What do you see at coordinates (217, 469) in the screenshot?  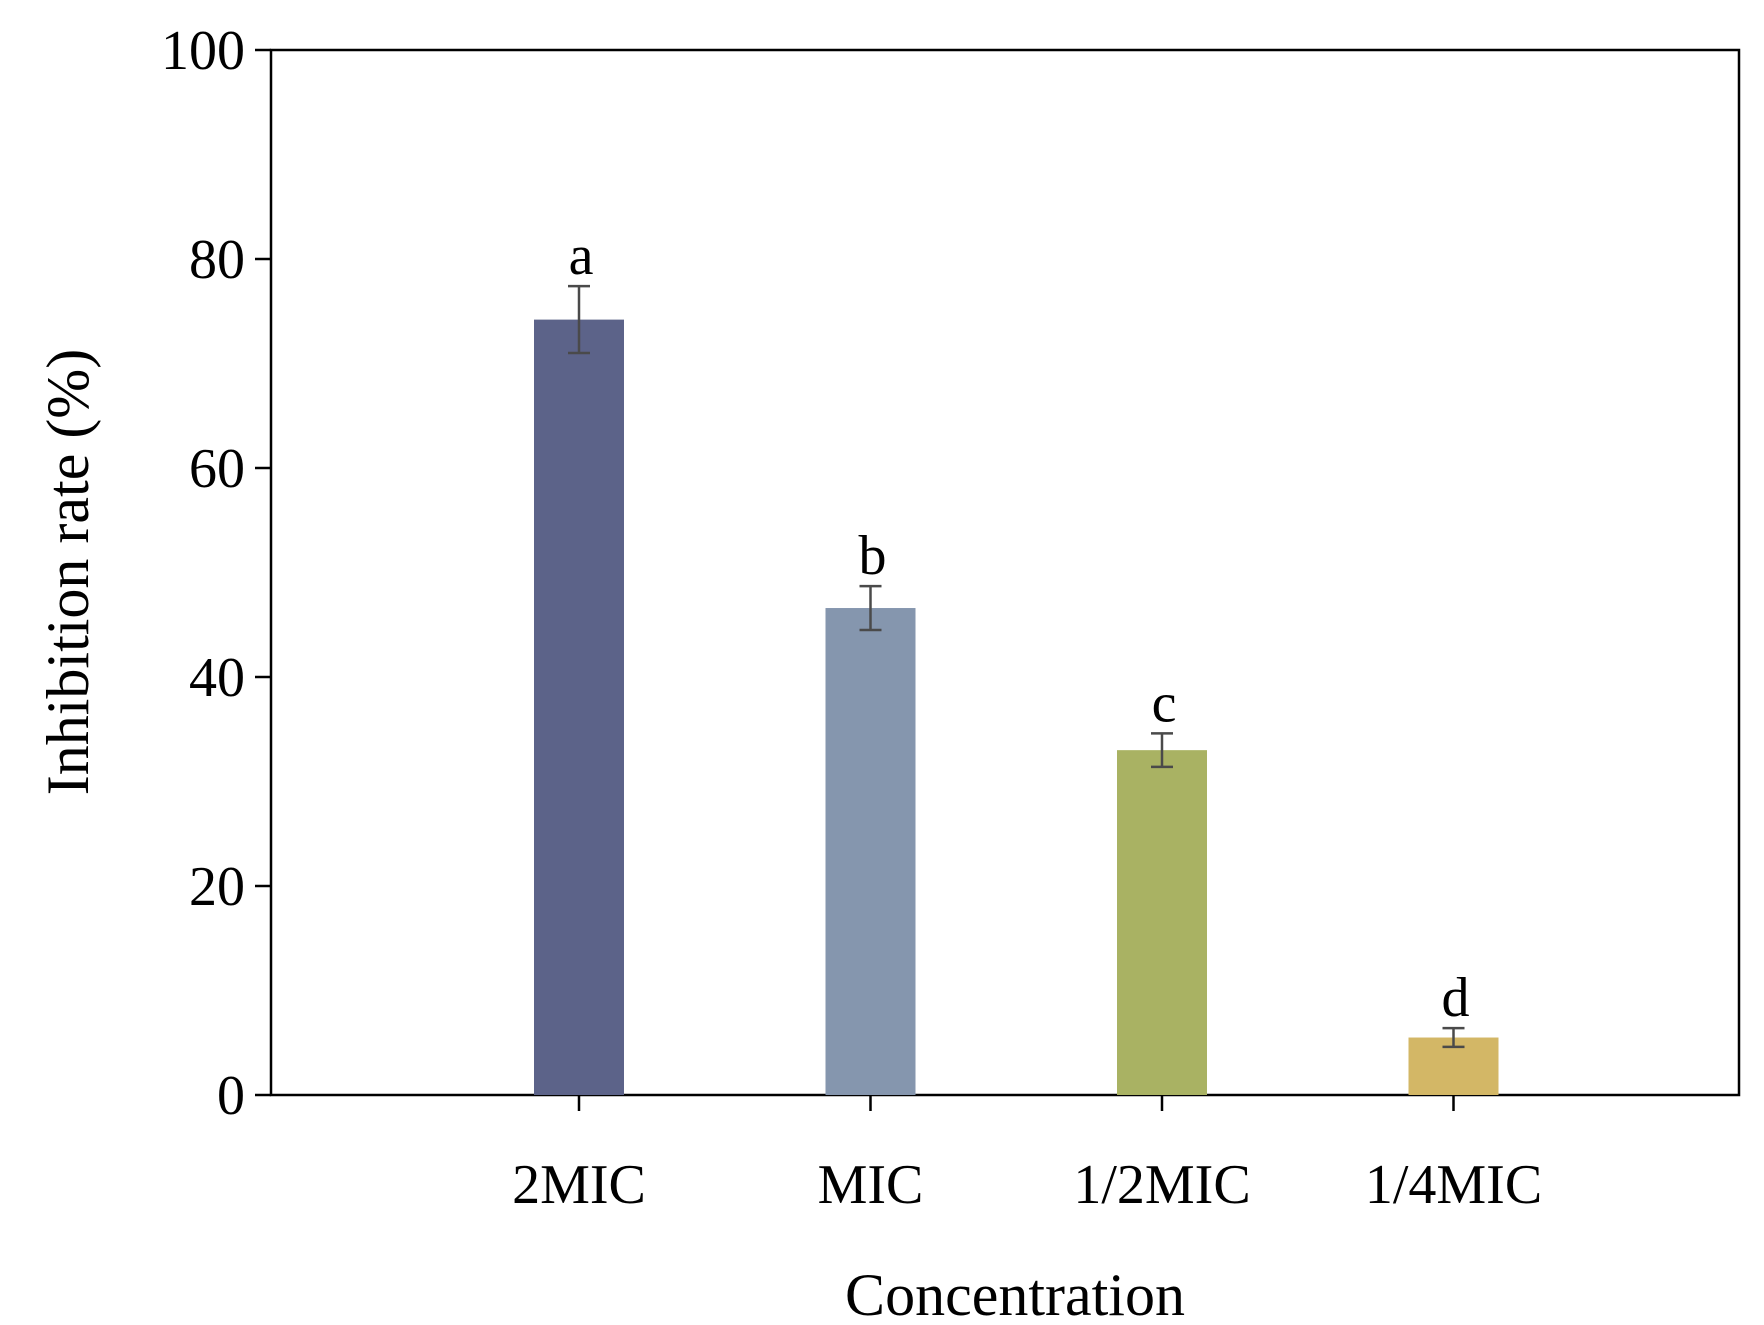 I see `y-tick-label: 60` at bounding box center [217, 469].